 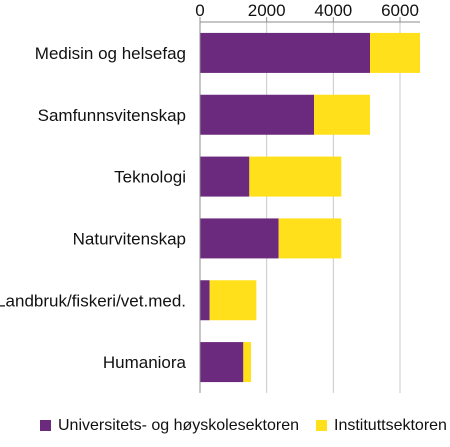 I want to click on category-label-4: Landbruk/fiskeri/vet.med., so click(x=93, y=300).